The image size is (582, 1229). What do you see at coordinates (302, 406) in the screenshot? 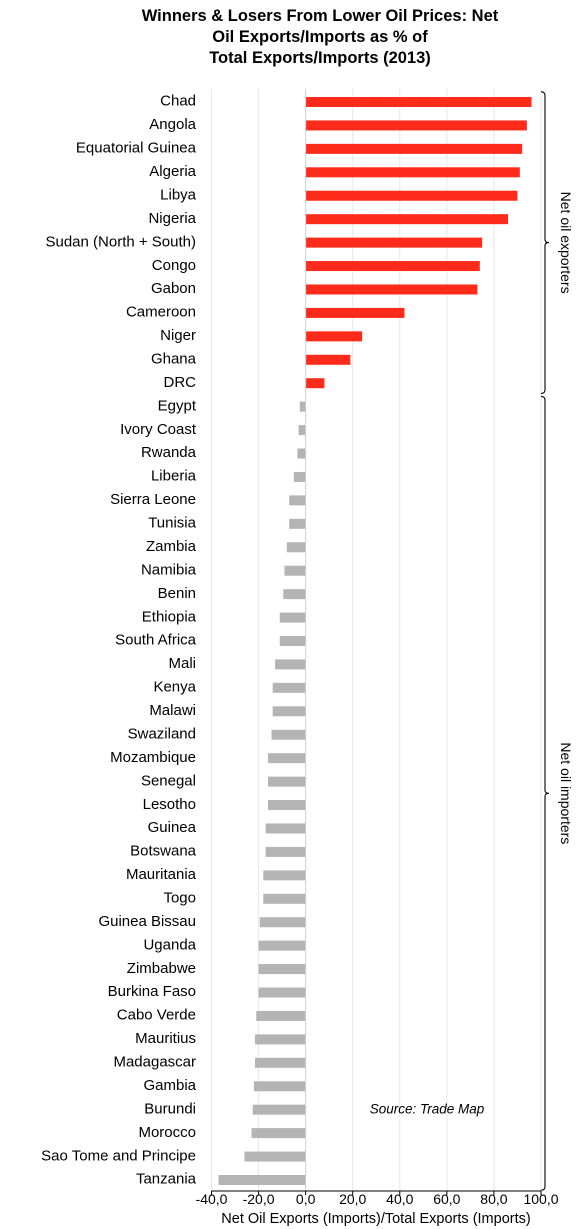
I see `bar-egypt` at bounding box center [302, 406].